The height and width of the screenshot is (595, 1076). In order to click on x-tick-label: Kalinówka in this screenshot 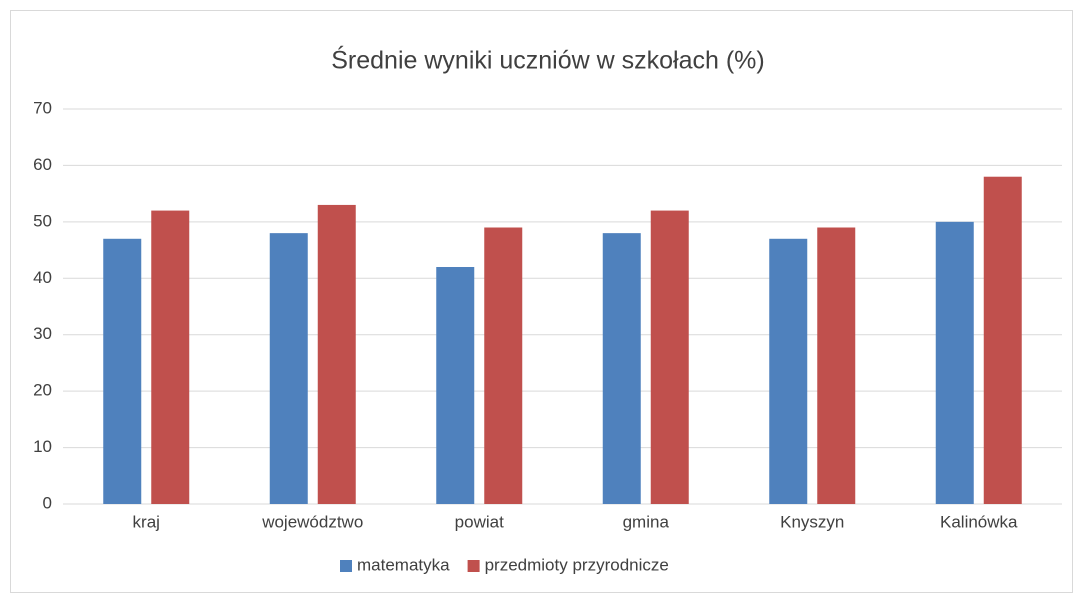, I will do `click(979, 521)`.